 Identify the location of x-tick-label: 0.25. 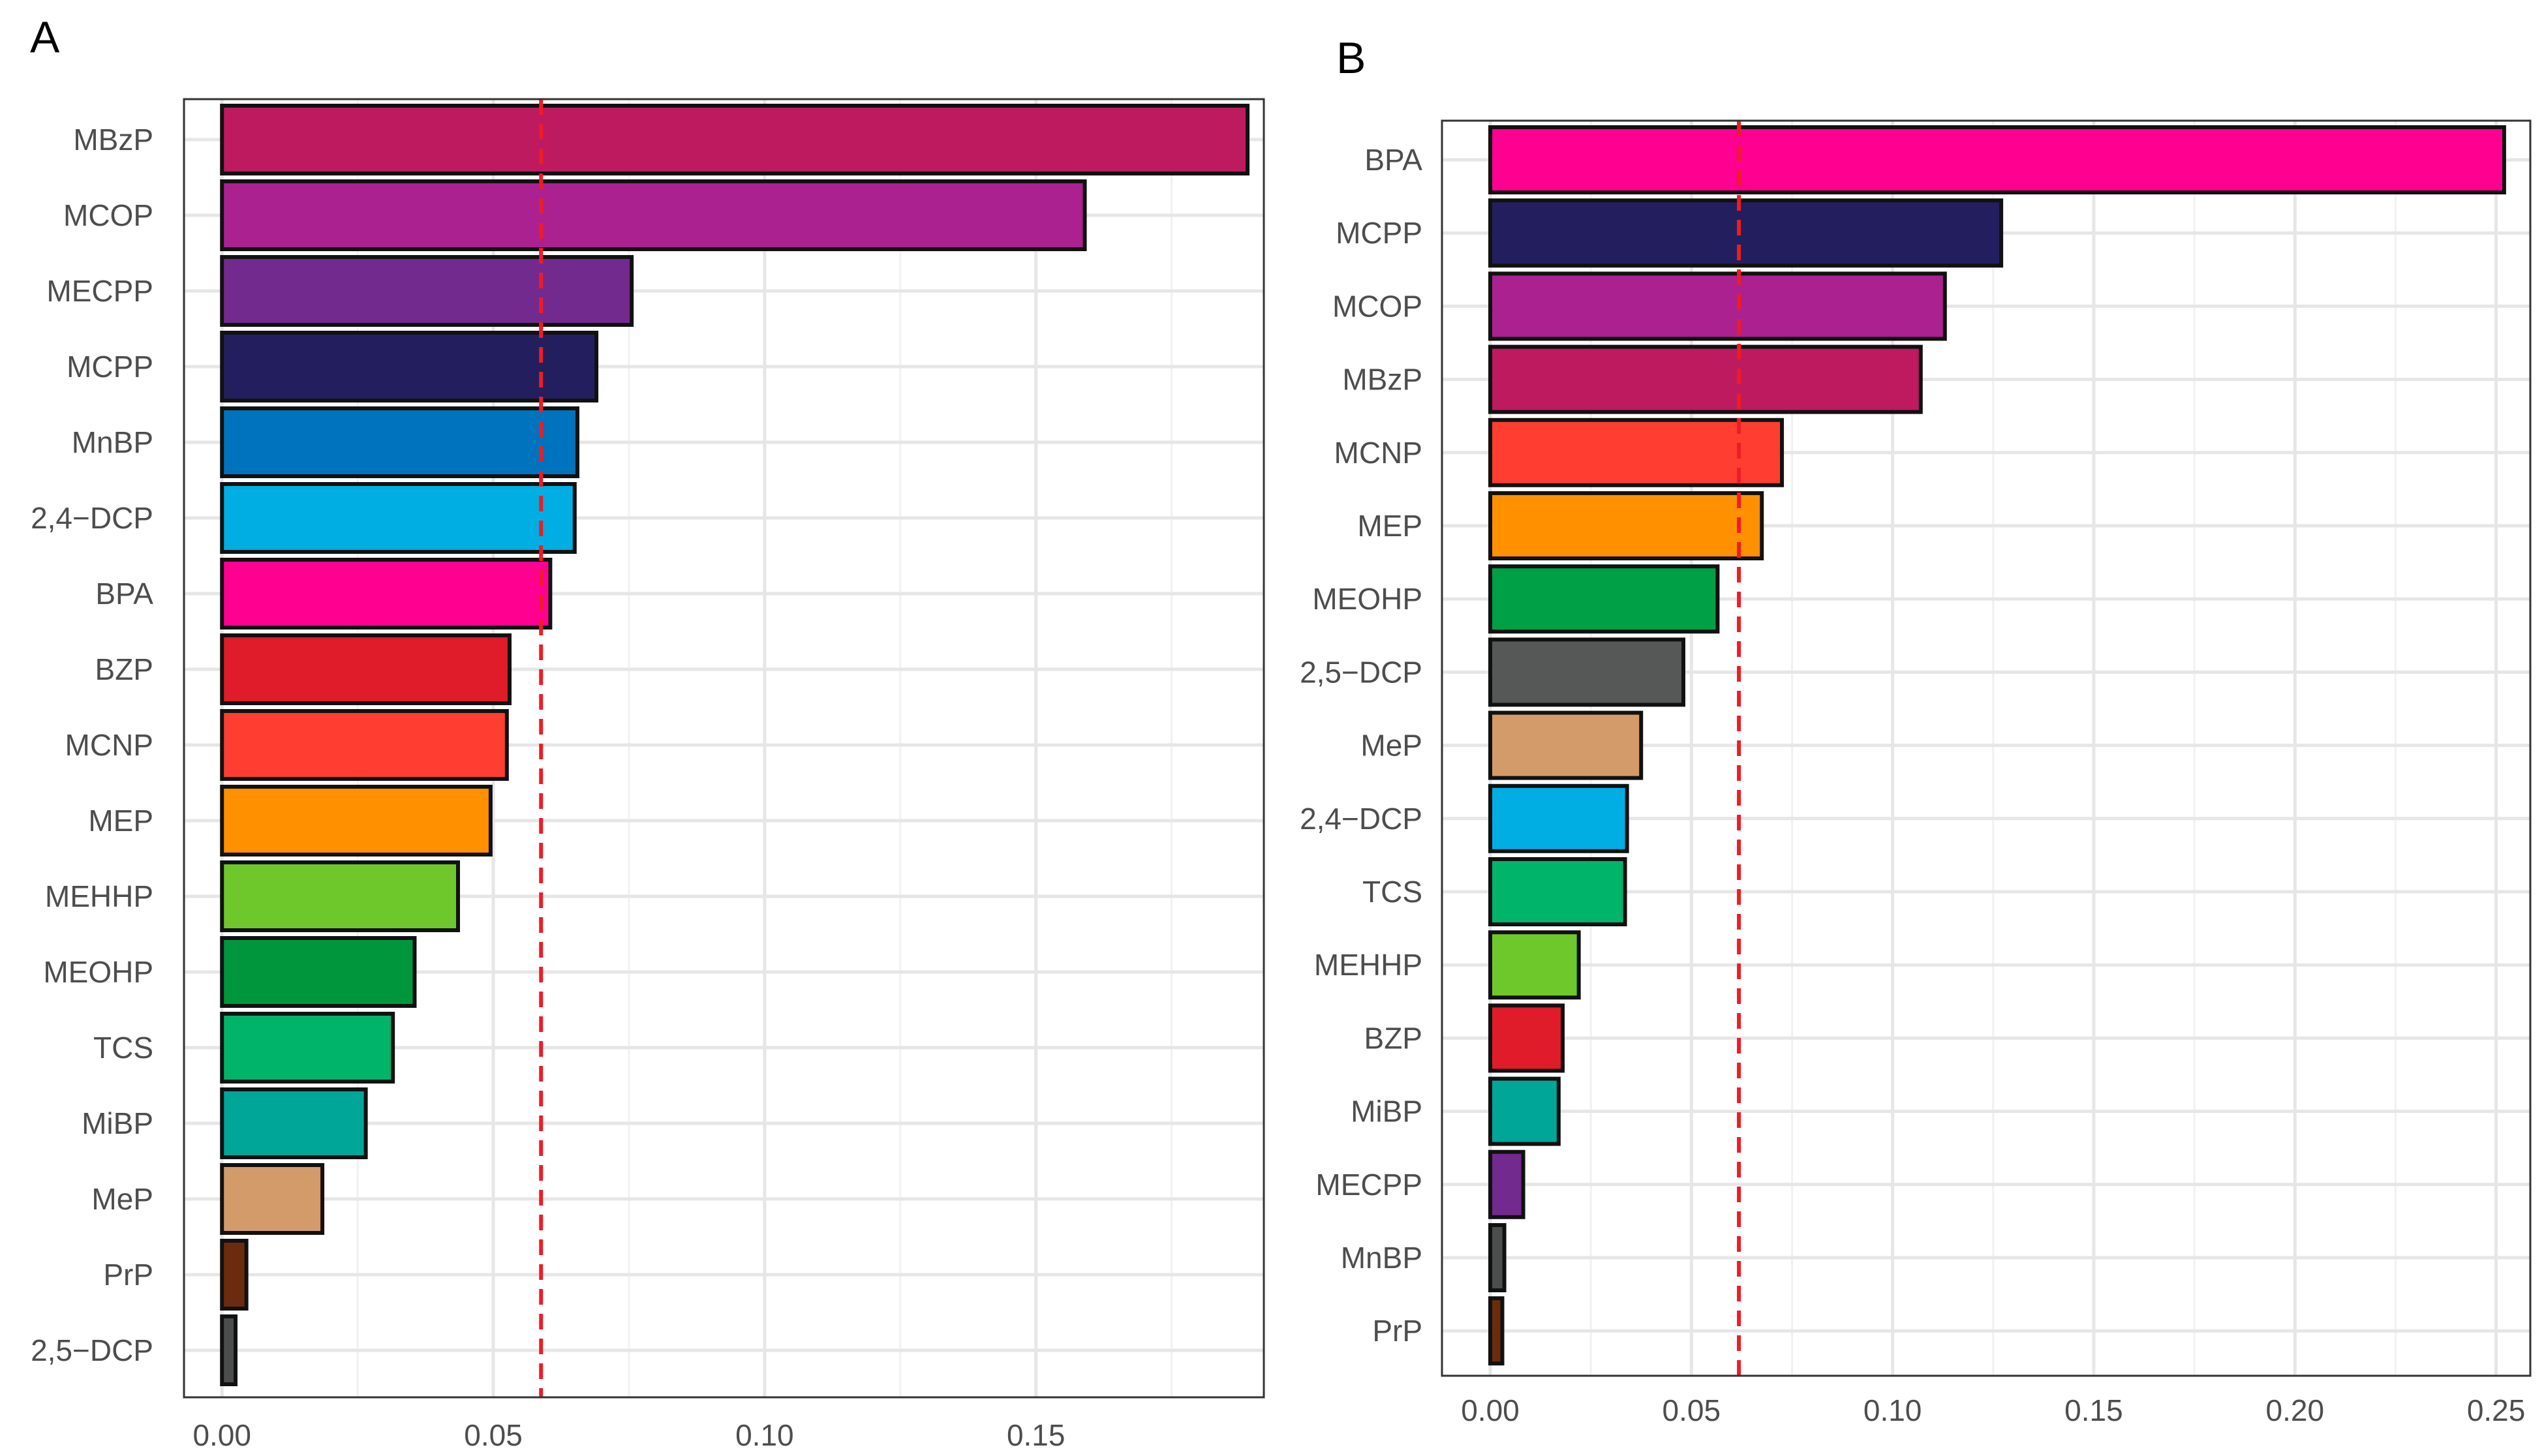
(2496, 1410).